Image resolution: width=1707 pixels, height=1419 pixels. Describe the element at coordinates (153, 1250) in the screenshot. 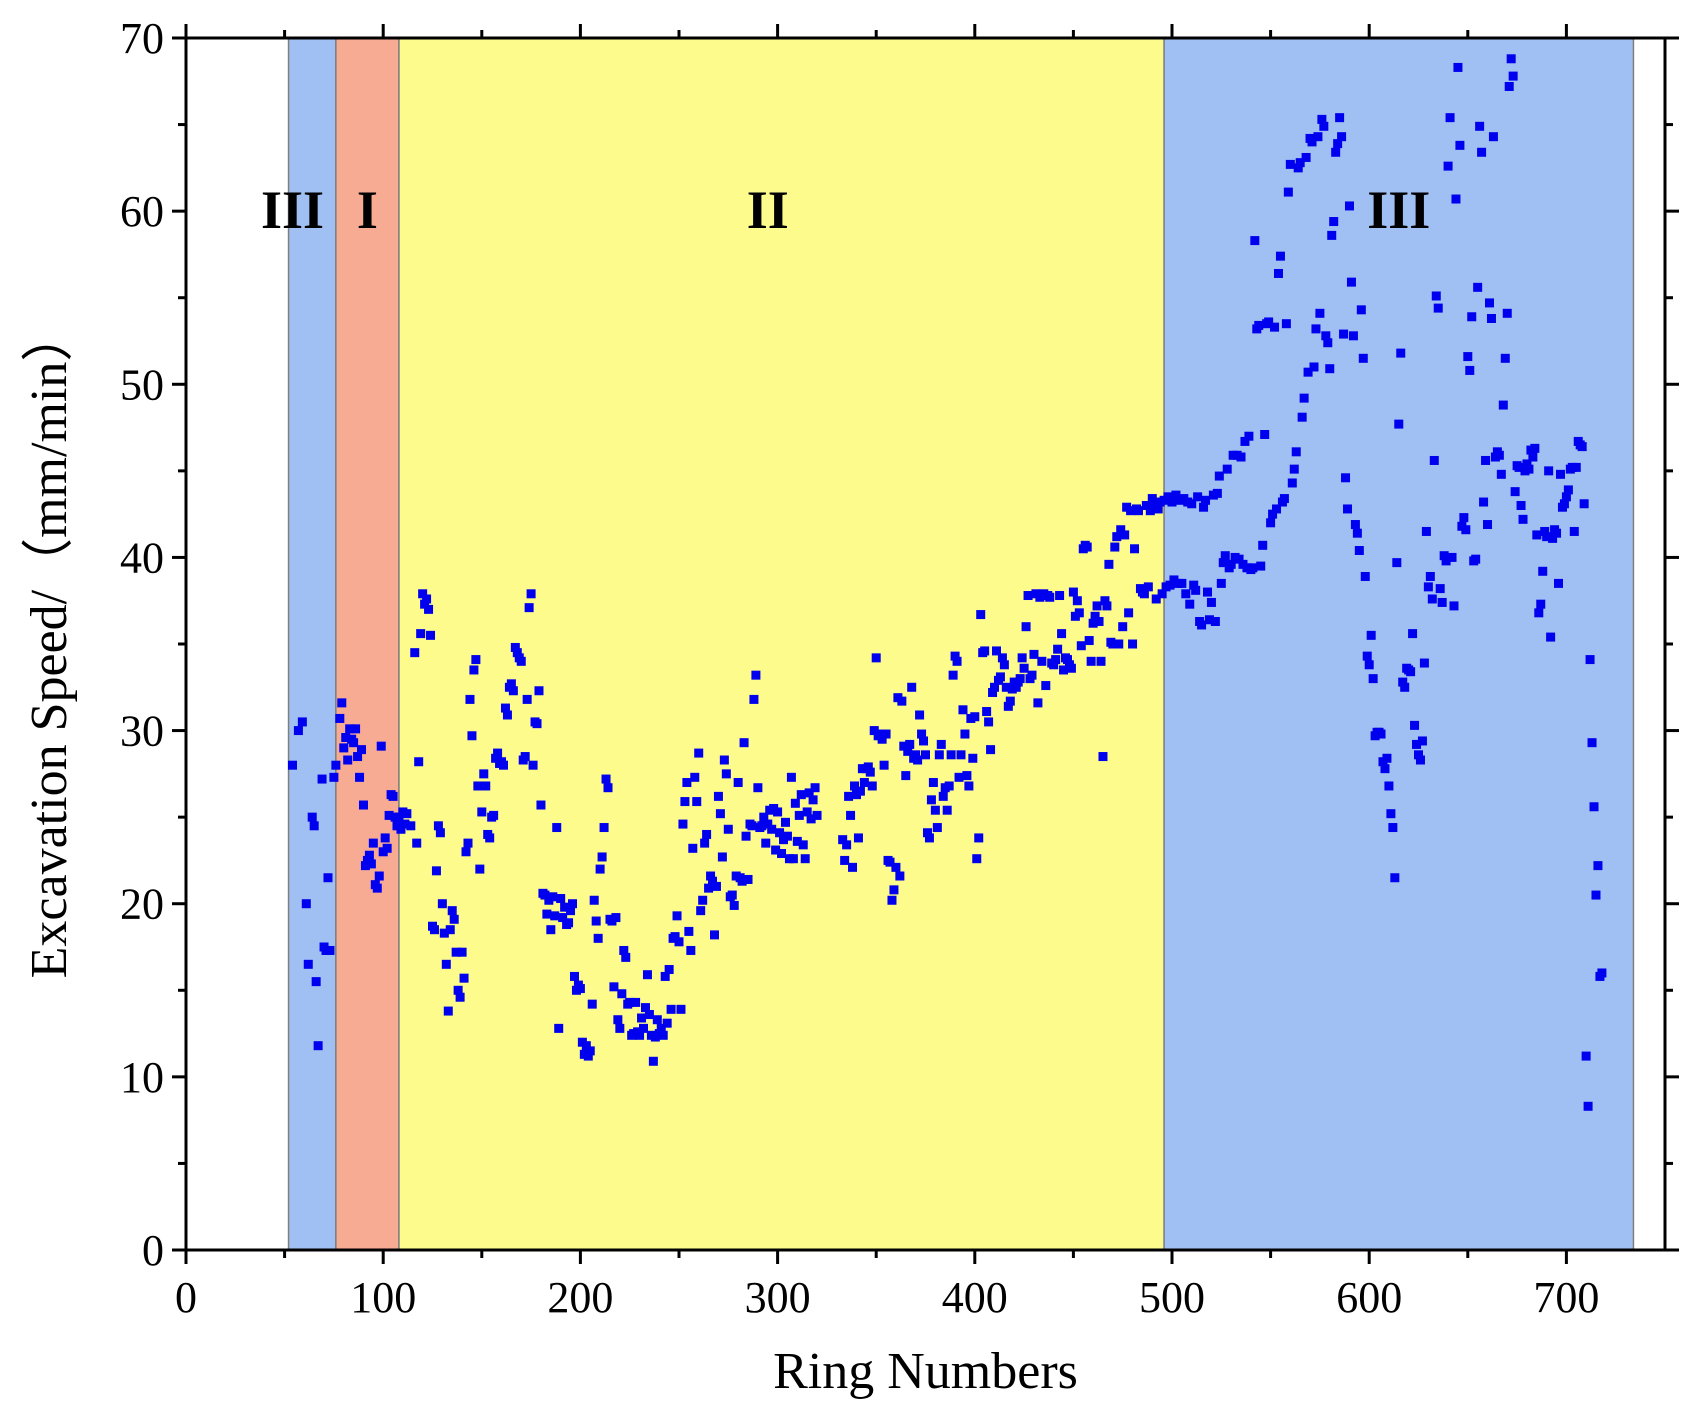

I see `y-tick-label: 0` at that location.